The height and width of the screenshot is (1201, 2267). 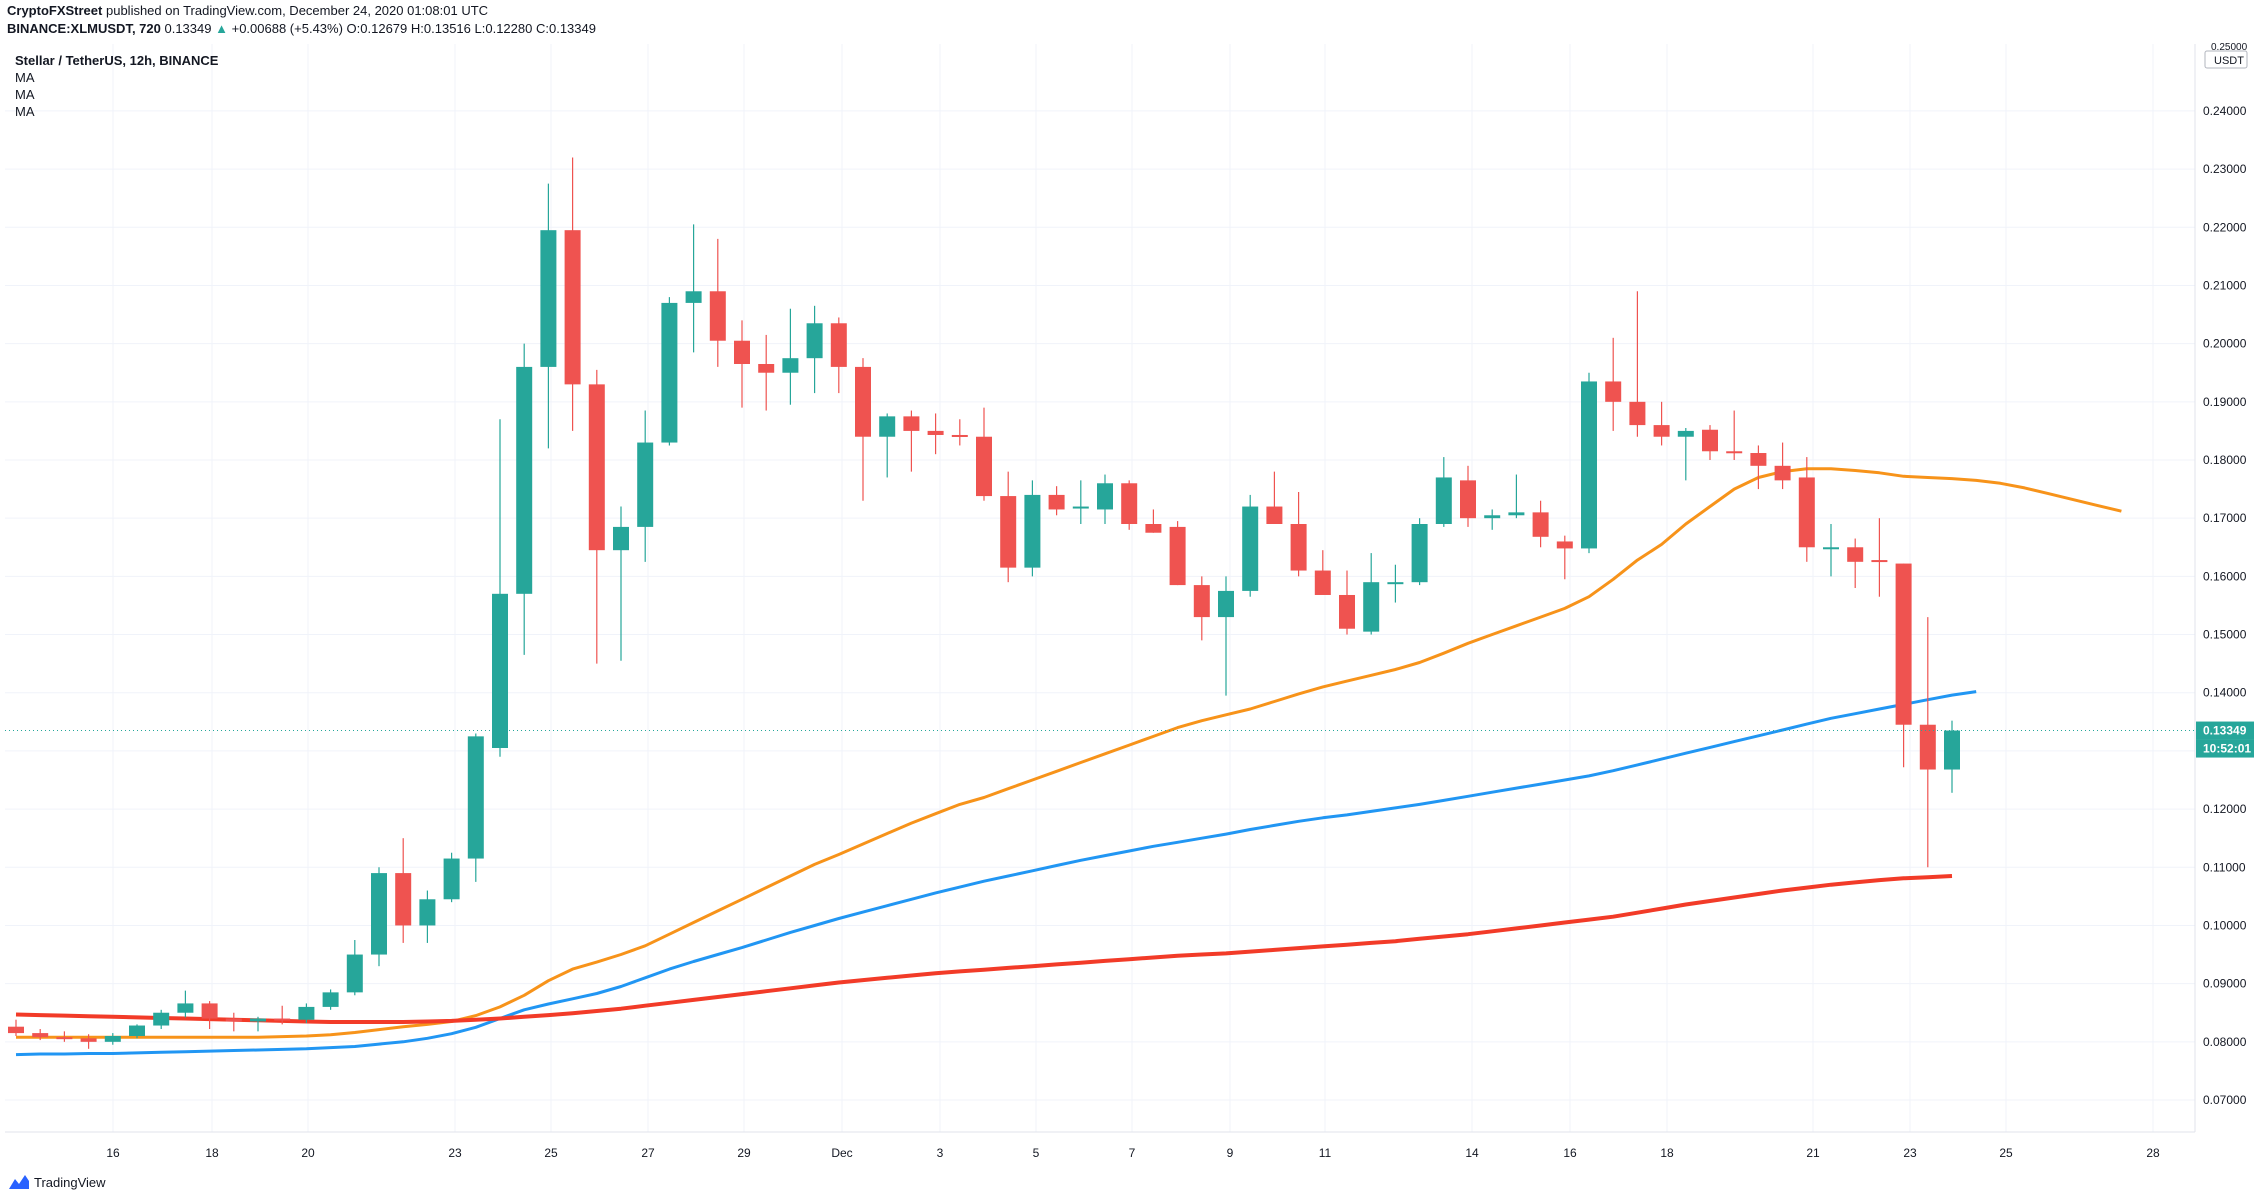 What do you see at coordinates (221, 28) in the screenshot?
I see `change-up-icon: ▲` at bounding box center [221, 28].